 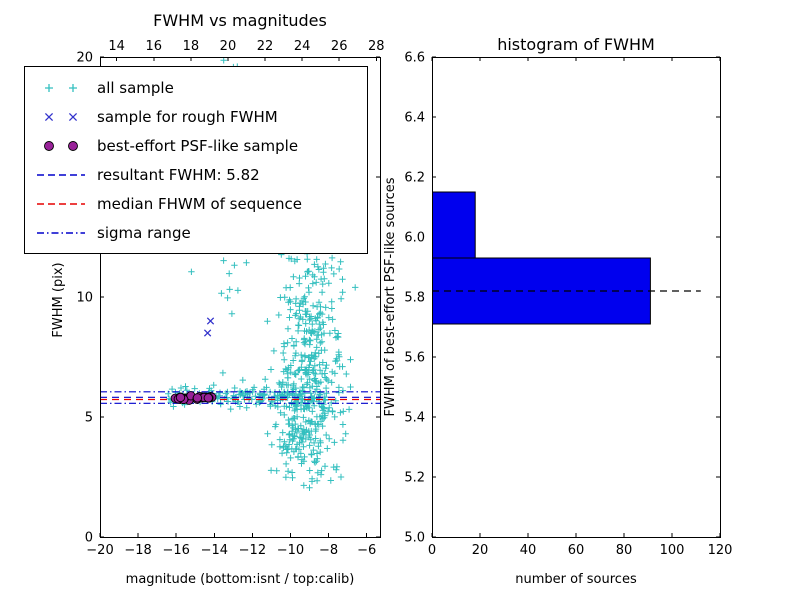 What do you see at coordinates (390, 296) in the screenshot?
I see `right-plot-ylabel: FWHM of best-effort PSF-like sources` at bounding box center [390, 296].